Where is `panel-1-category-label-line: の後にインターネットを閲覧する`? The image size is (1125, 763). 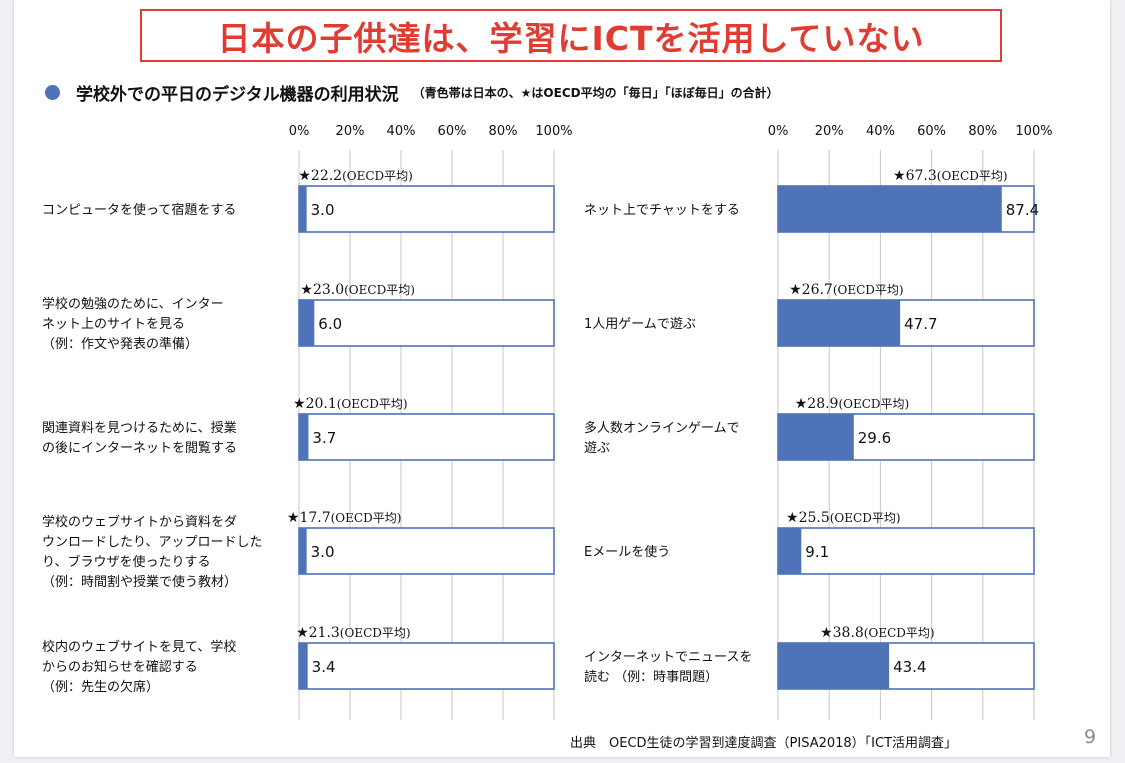
panel-1-category-label-line: の後にインターネットを閲覧する is located at coordinates (139, 448).